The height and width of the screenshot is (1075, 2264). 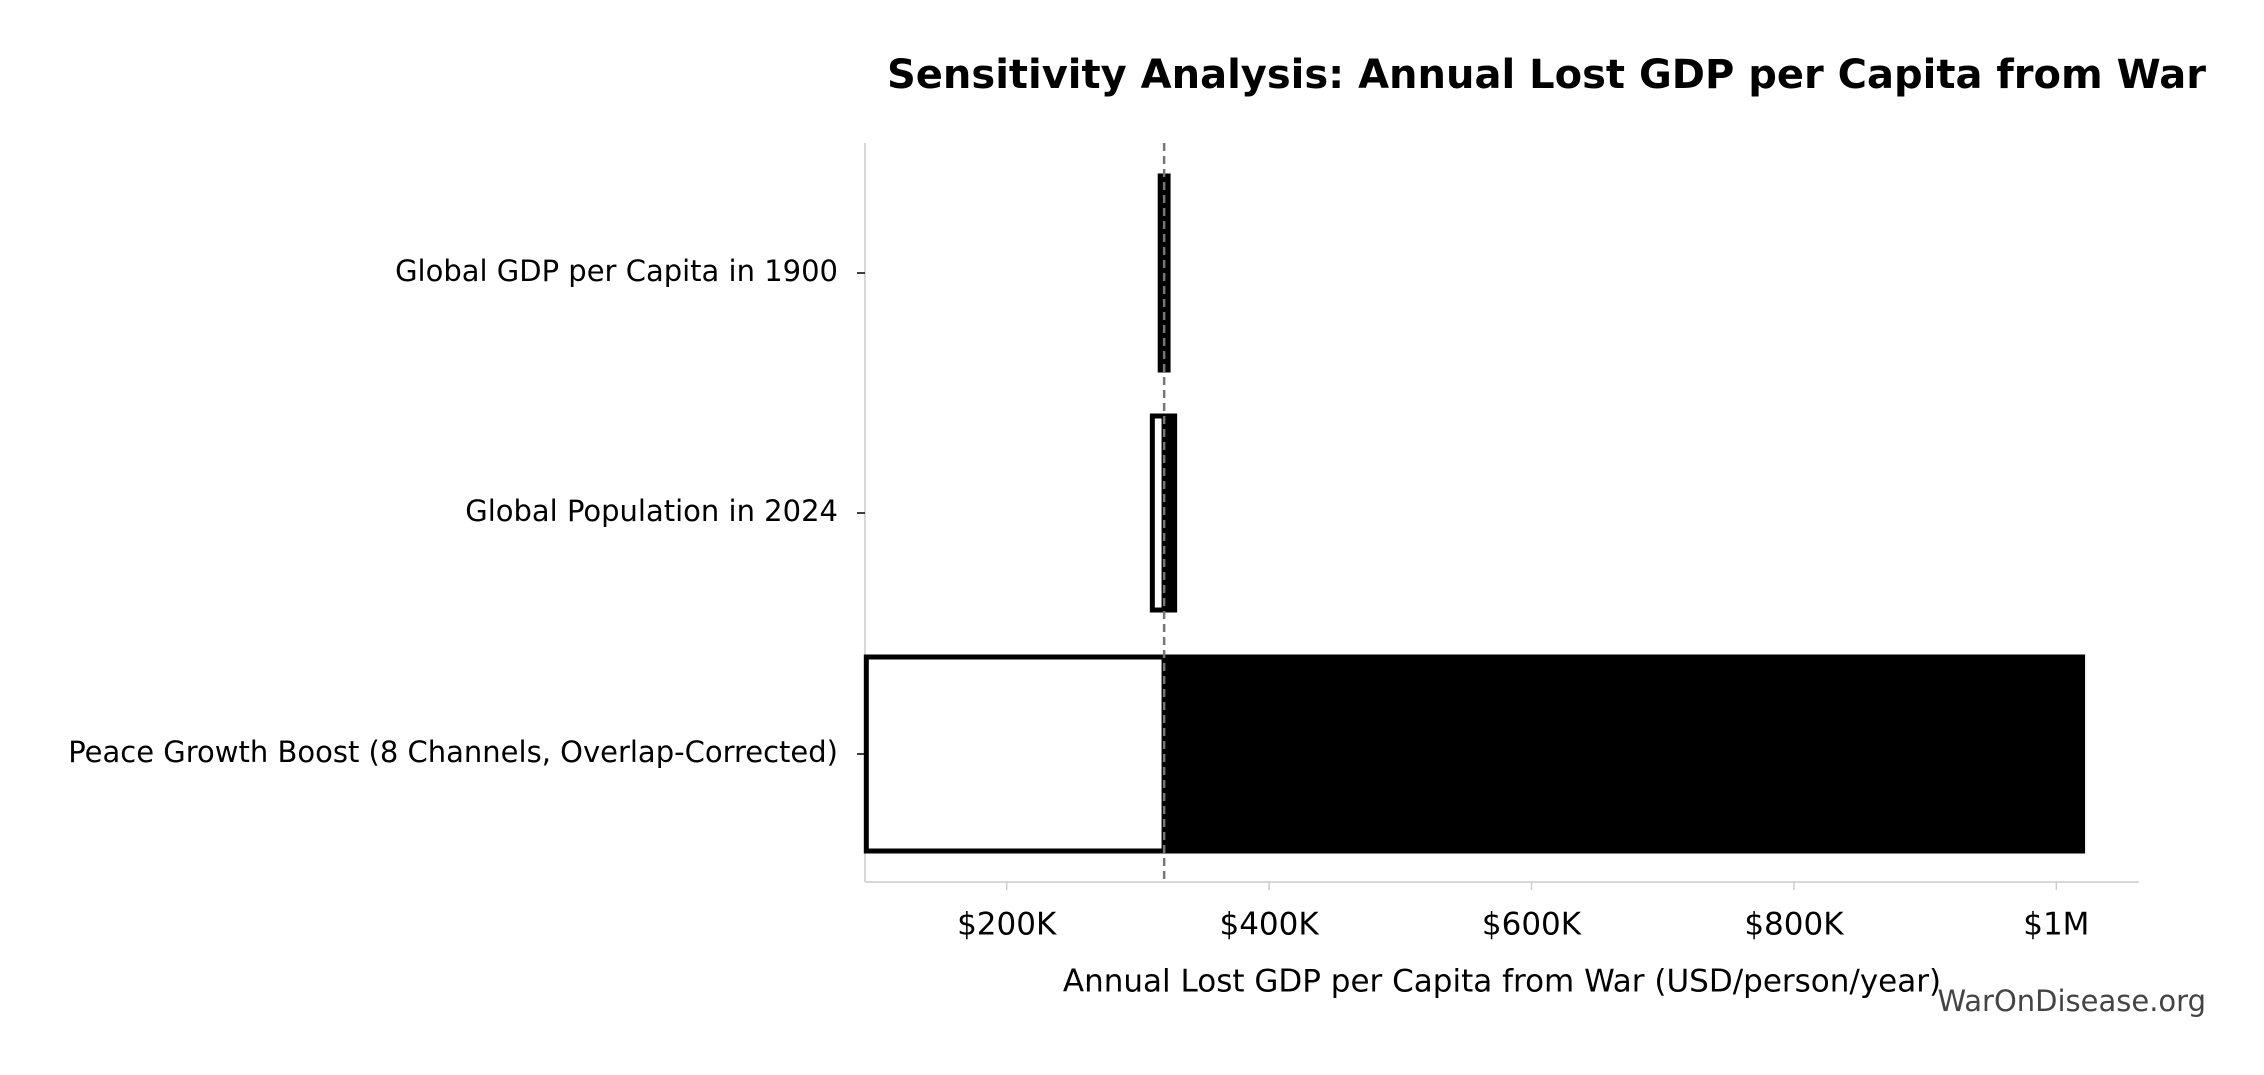 What do you see at coordinates (651, 511) in the screenshot?
I see `y-tick-label: Global Population in 2024` at bounding box center [651, 511].